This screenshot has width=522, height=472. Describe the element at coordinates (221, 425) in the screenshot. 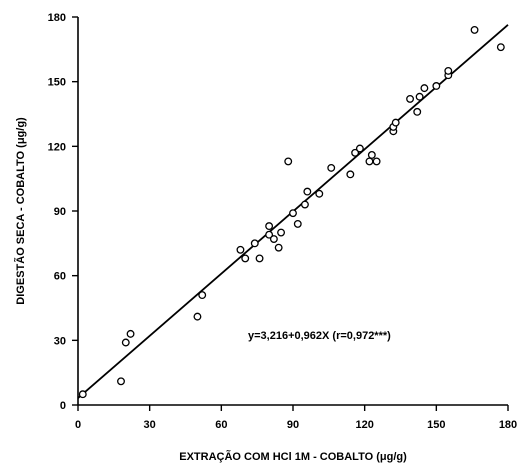

I see `x-tick-label: 60` at that location.